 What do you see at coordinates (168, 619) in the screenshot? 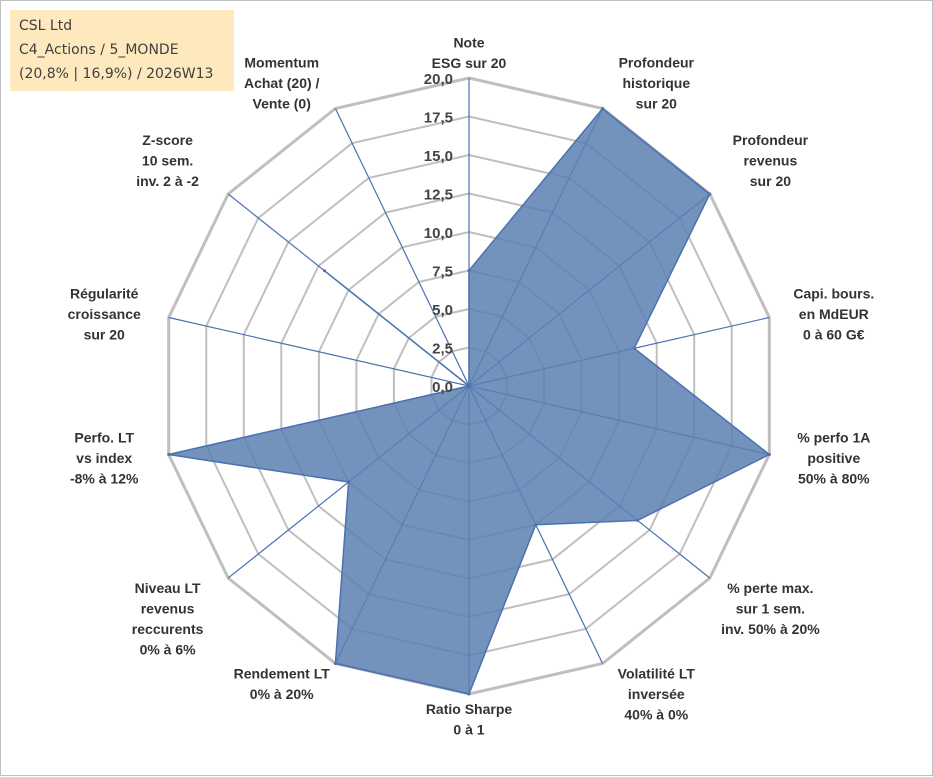
I see `axis-label-9: Niveau LT revenus reccurents 0% à 6%` at bounding box center [168, 619].